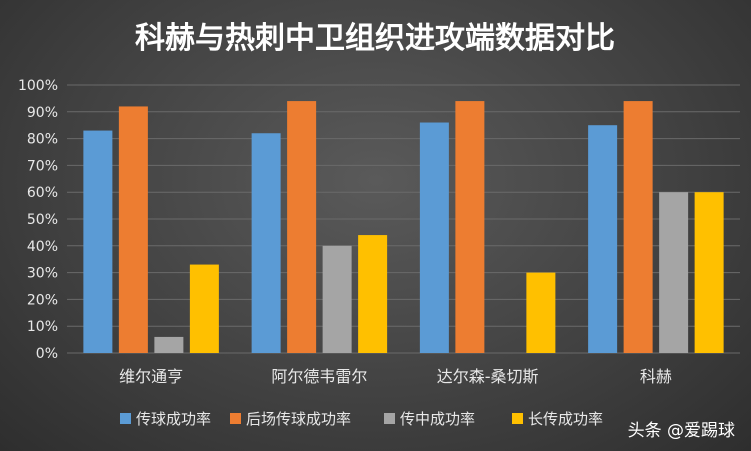 This screenshot has width=751, height=451. I want to click on bar-1-2: 后场传球成功率: 94%, so click(470, 227).